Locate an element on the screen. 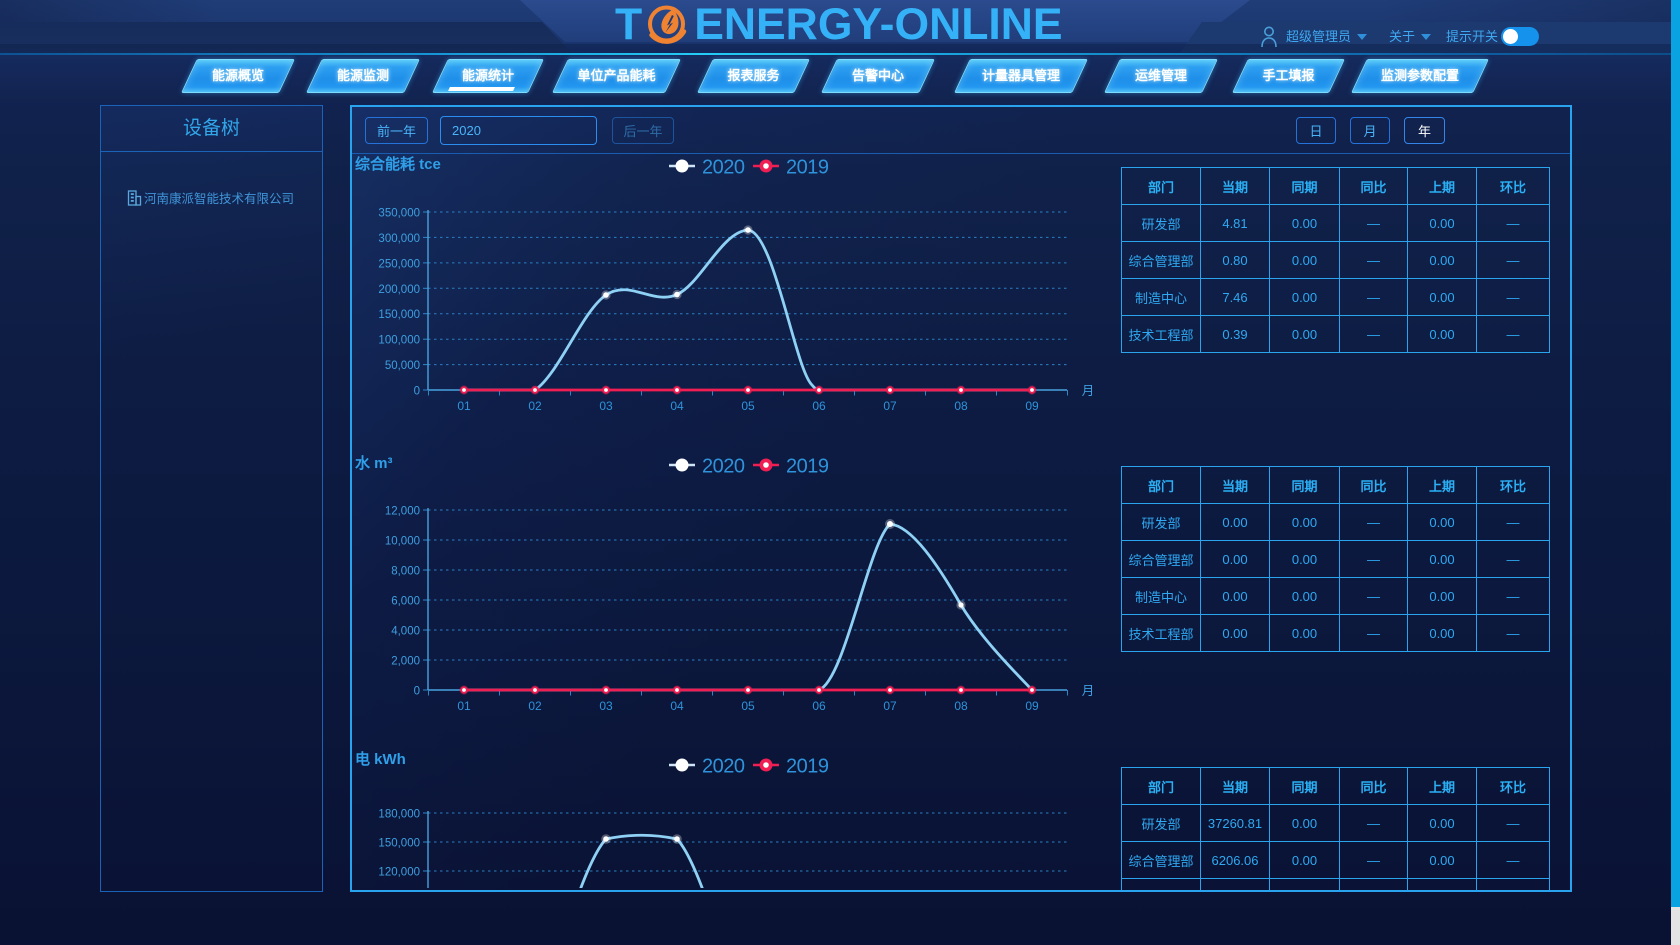 The height and width of the screenshot is (945, 1680). svg-text: 8,000 is located at coordinates (405, 572).